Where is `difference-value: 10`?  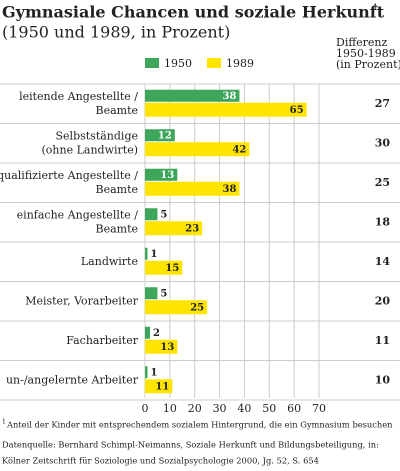 difference-value: 10 is located at coordinates (383, 379).